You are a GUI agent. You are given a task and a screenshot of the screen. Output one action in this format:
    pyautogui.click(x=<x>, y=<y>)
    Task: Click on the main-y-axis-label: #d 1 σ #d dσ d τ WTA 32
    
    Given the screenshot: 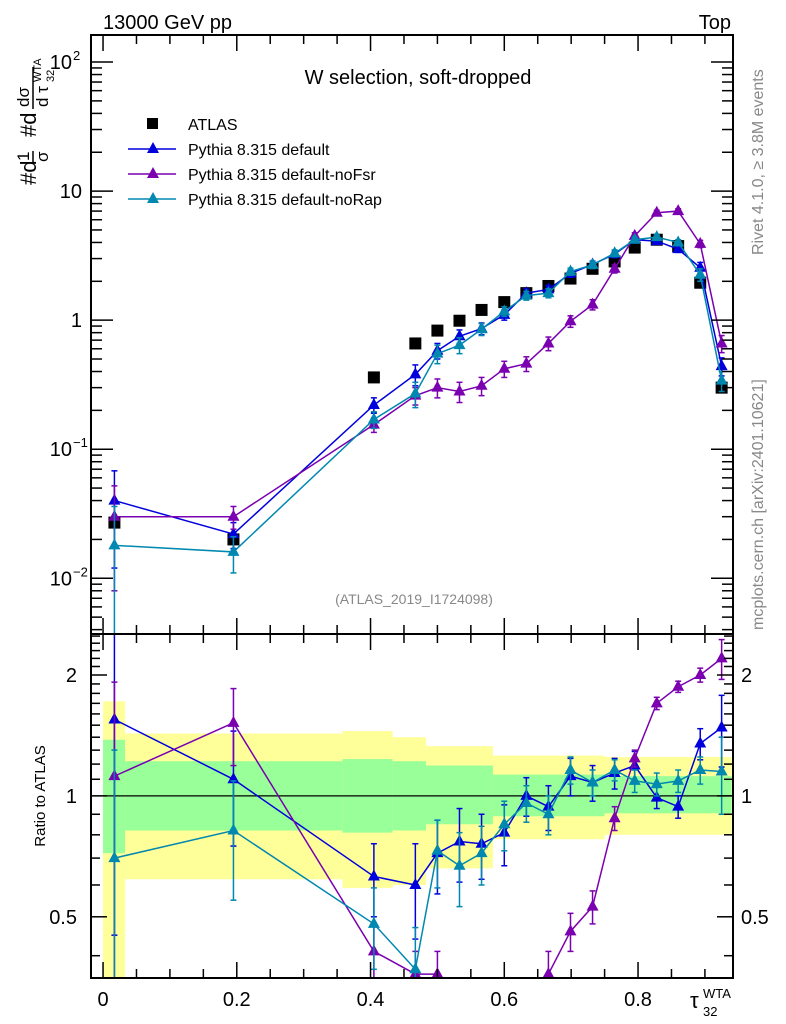 What is the action you would take?
    pyautogui.click(x=35, y=121)
    